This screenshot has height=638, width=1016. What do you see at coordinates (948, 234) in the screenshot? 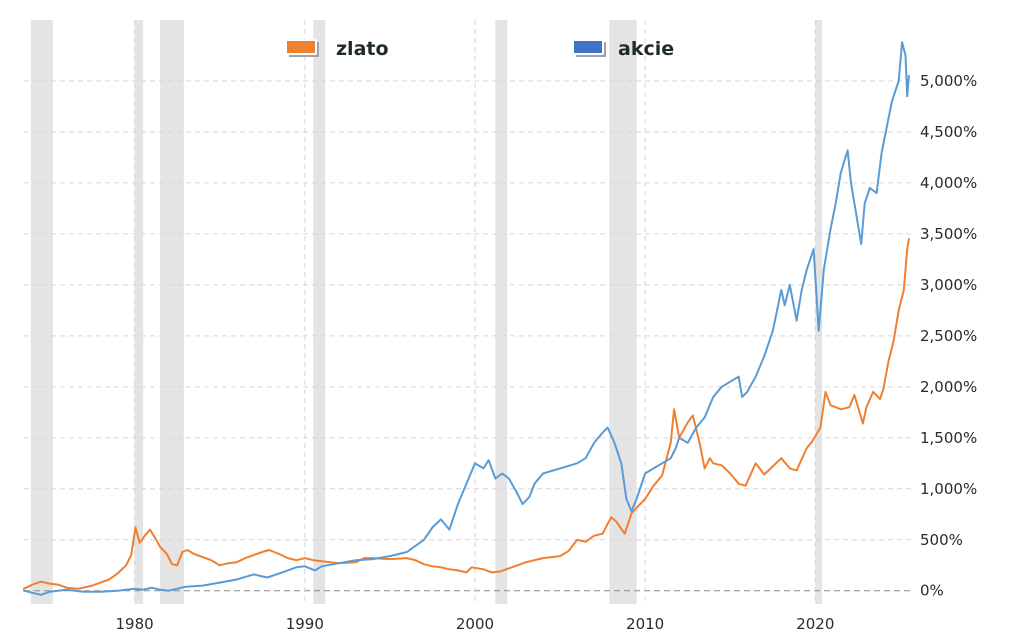
I see `y-tick-label-7: 3,500%` at bounding box center [948, 234].